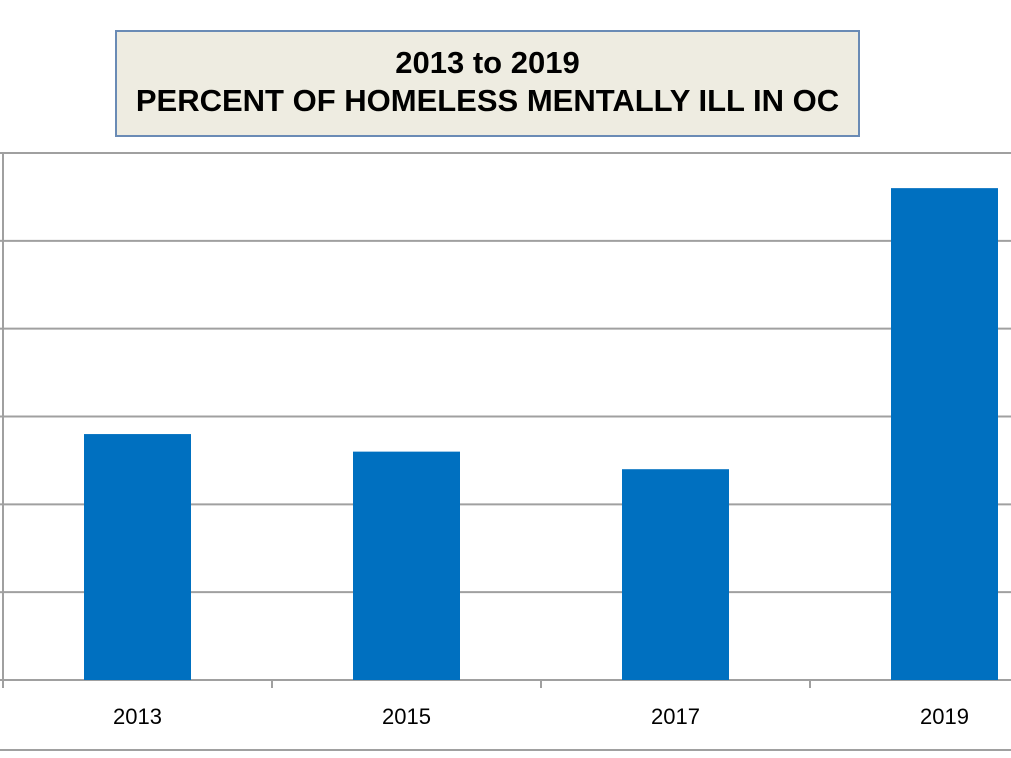 The height and width of the screenshot is (758, 1011). What do you see at coordinates (406, 565) in the screenshot?
I see `bar-2015` at bounding box center [406, 565].